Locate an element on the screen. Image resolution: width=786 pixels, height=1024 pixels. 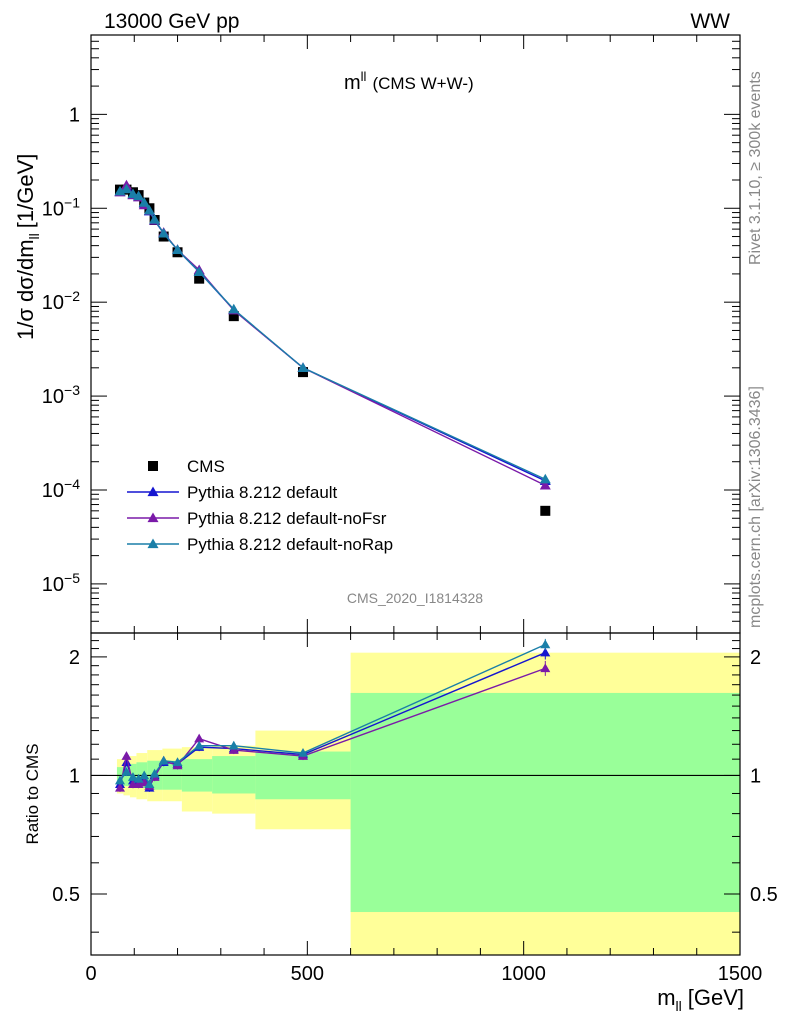
x-label-main: m is located at coordinates (666, 997).